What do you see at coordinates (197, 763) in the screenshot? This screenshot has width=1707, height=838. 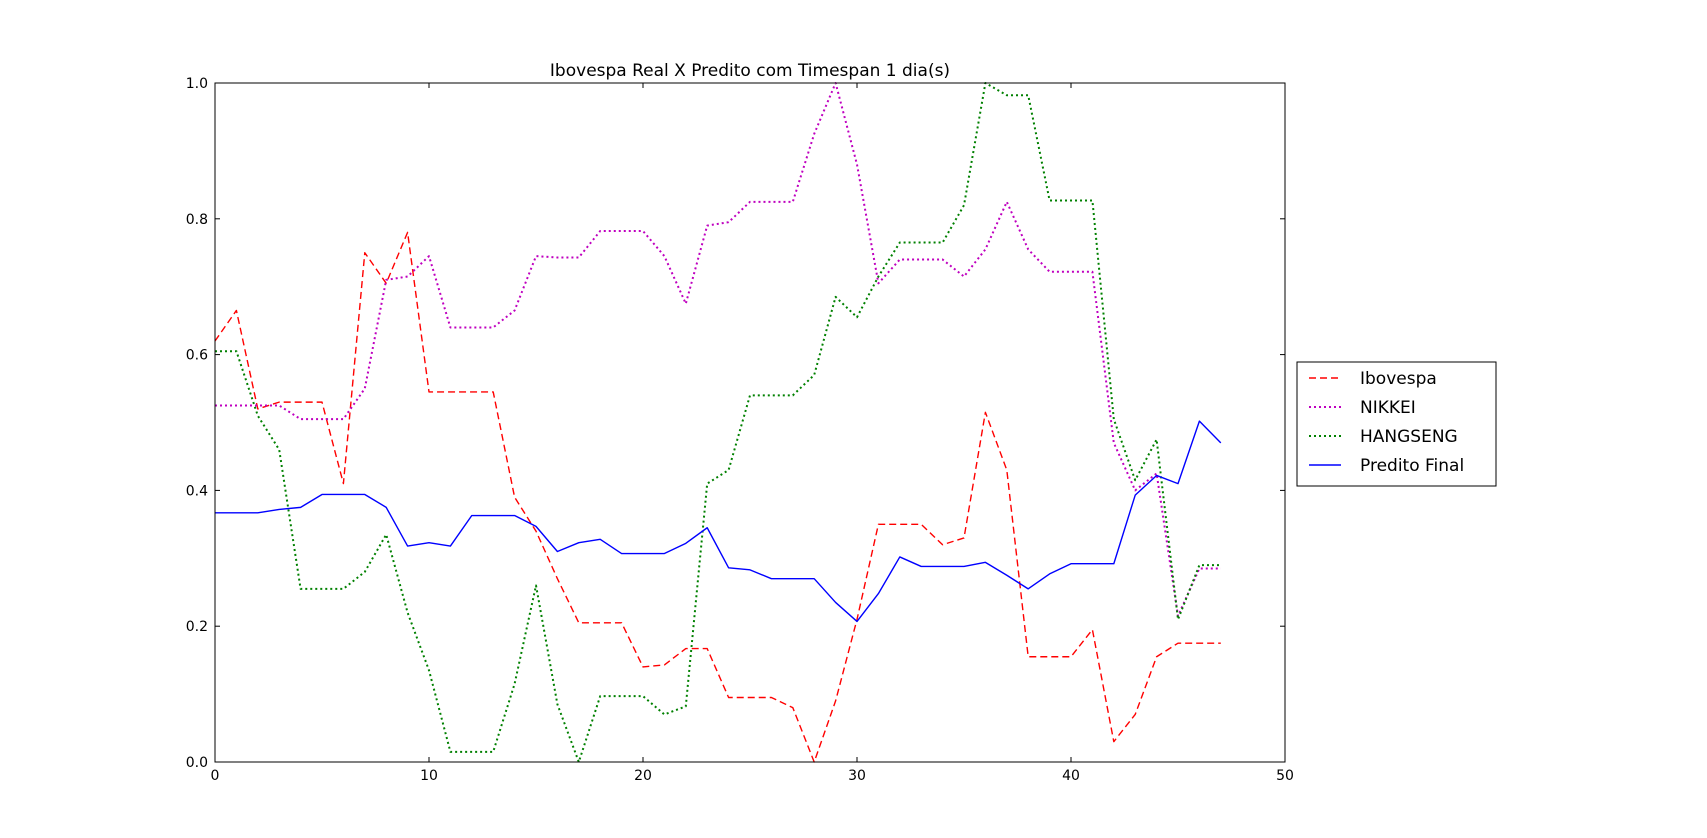 I see `y-tick-label: 0.0` at bounding box center [197, 763].